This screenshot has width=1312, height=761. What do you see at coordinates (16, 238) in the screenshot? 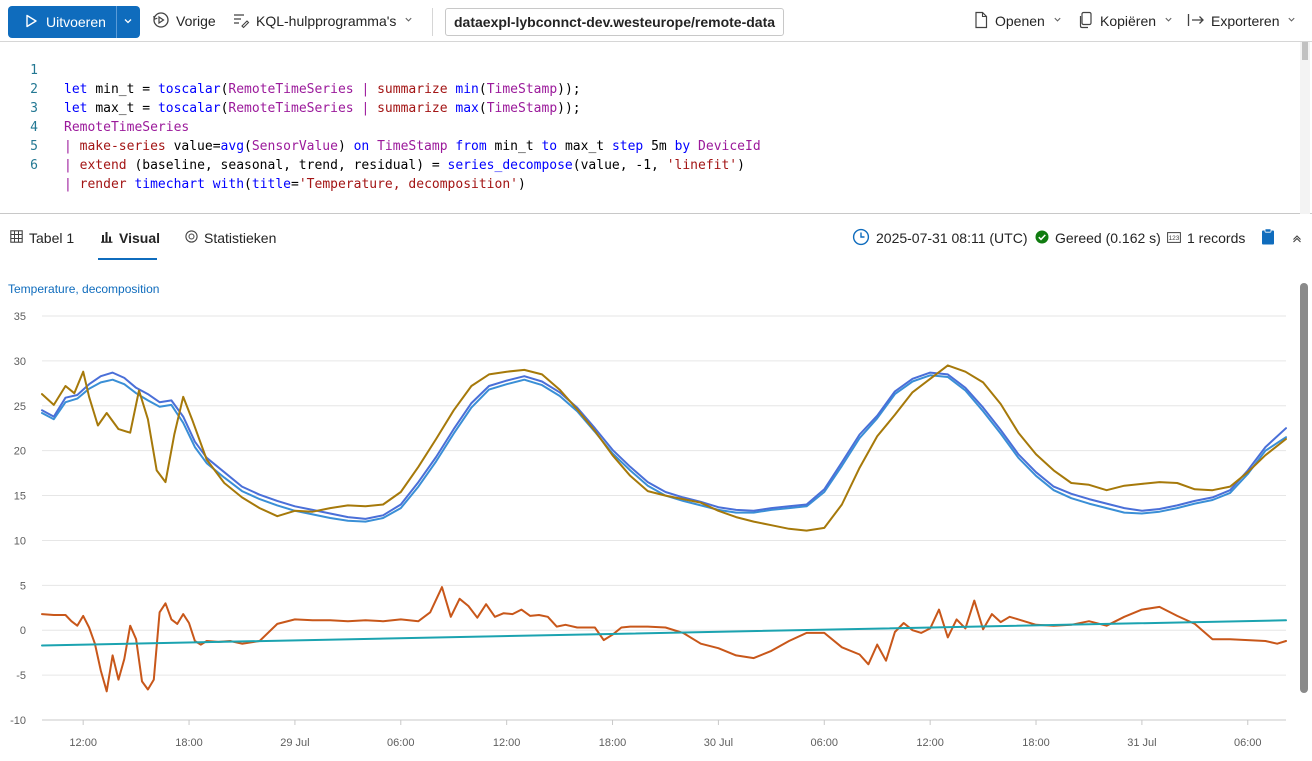
I see `table-icon` at bounding box center [16, 238].